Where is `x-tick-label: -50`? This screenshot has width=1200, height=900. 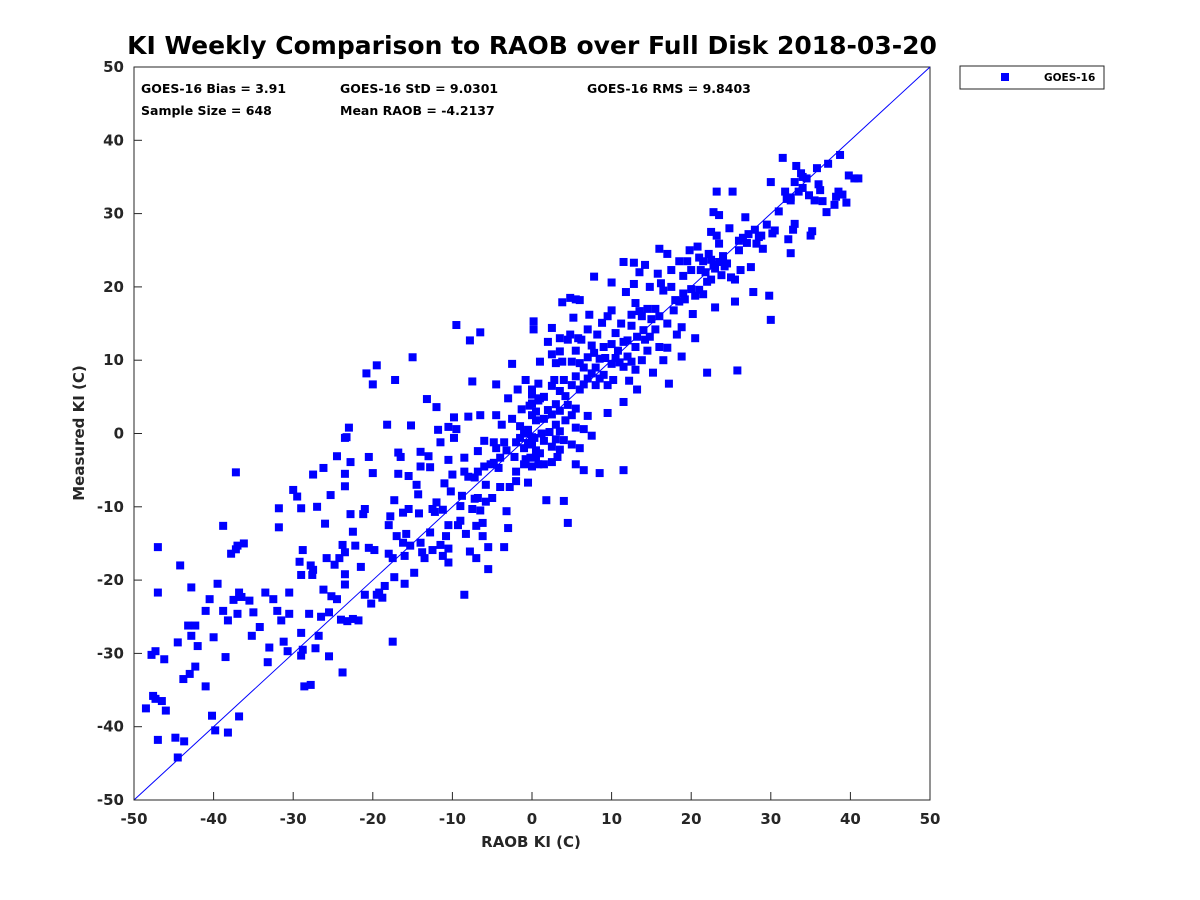
x-tick-label: -50 is located at coordinates (133, 819).